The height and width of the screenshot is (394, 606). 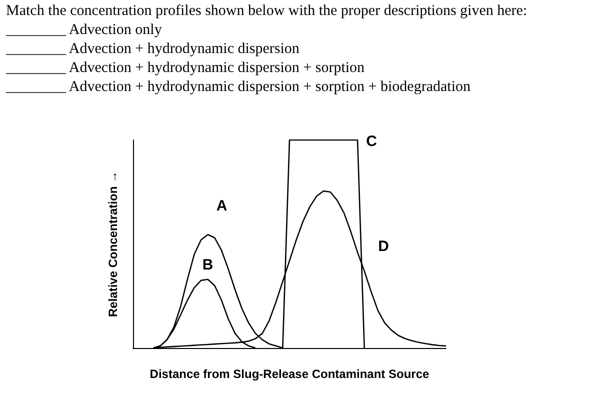 I want to click on text: ________ Advection + hydrodynamic dispersion, so click(x=153, y=49).